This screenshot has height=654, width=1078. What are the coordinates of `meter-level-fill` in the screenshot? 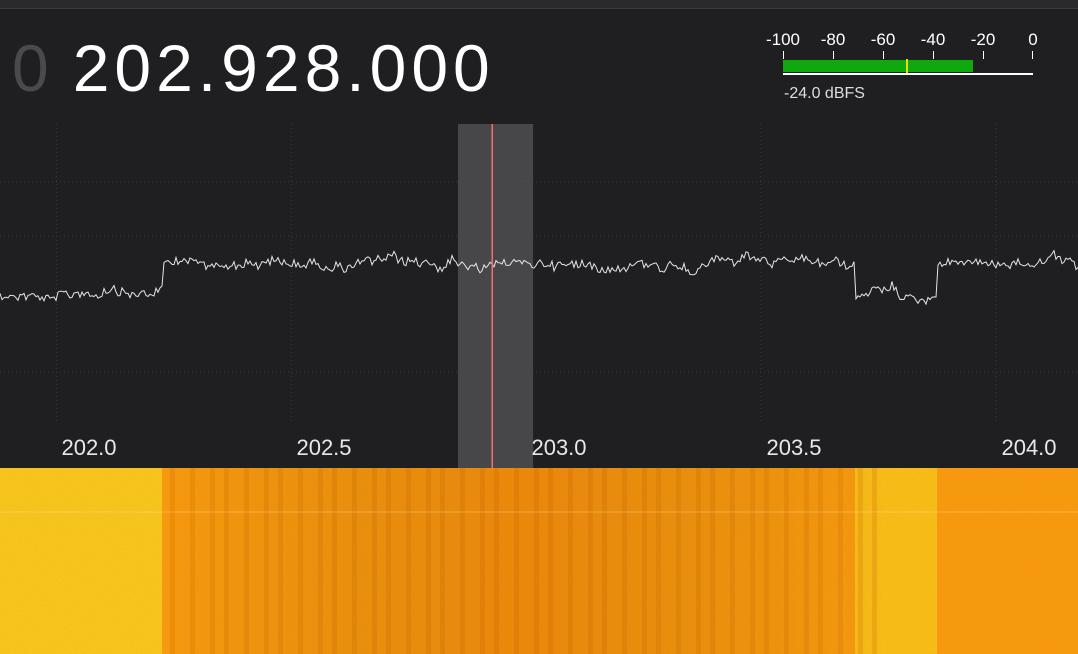 It's located at (878, 66).